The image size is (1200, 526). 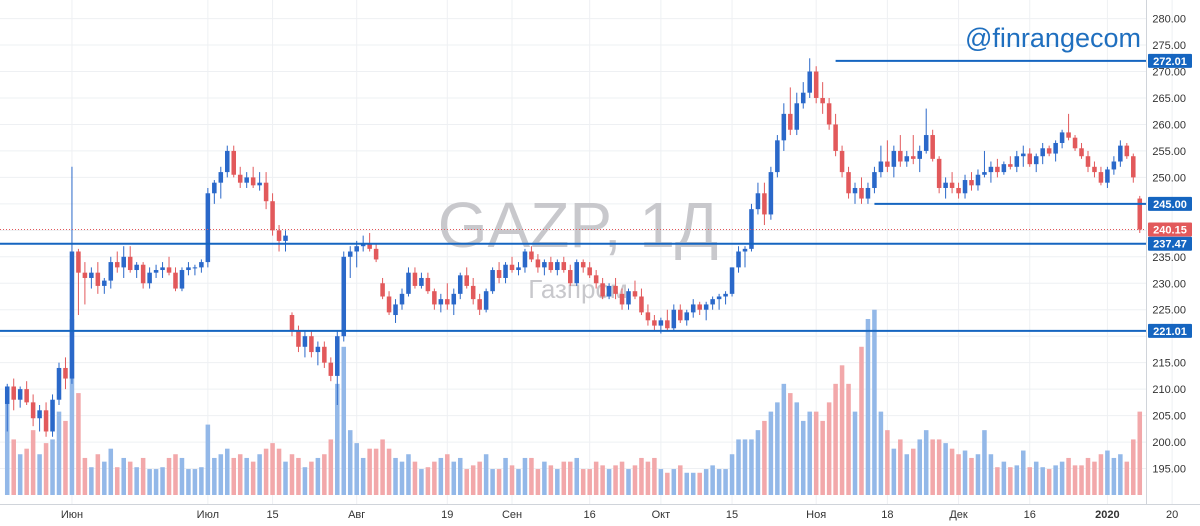 What do you see at coordinates (272, 515) in the screenshot?
I see `time-tick-label: 15` at bounding box center [272, 515].